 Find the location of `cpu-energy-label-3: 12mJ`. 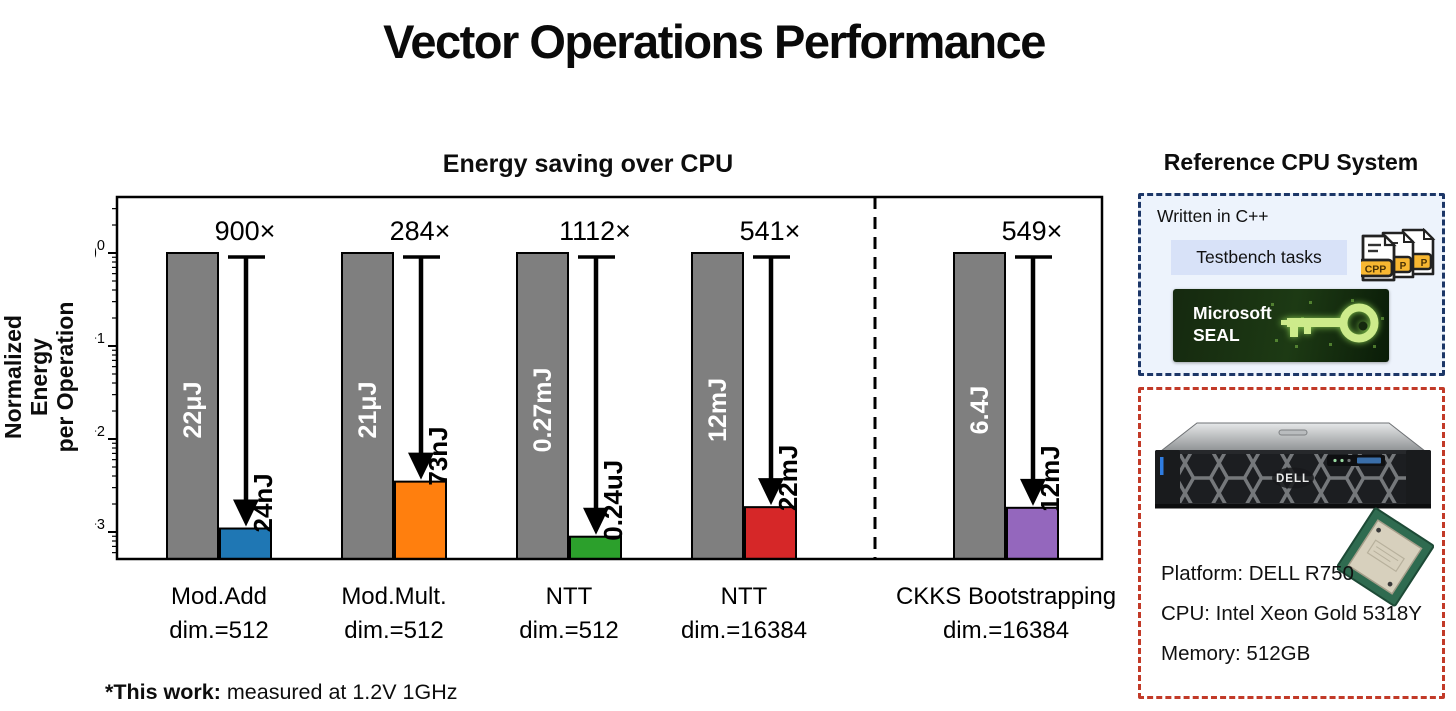

cpu-energy-label-3: 12mJ is located at coordinates (718, 410).